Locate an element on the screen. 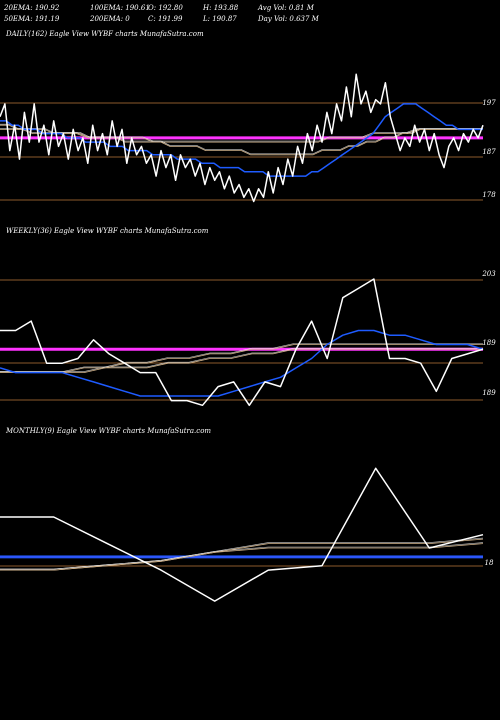  header-open: O: 192.80 is located at coordinates (165, 8).